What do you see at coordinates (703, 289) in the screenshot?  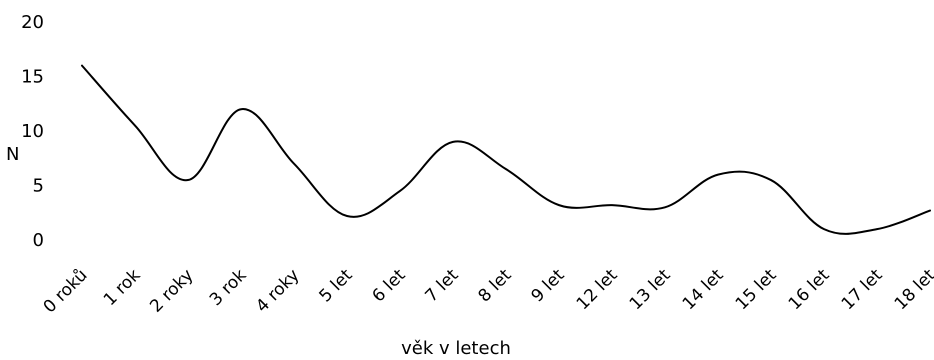 I see `x-tick-label: 14 let` at bounding box center [703, 289].